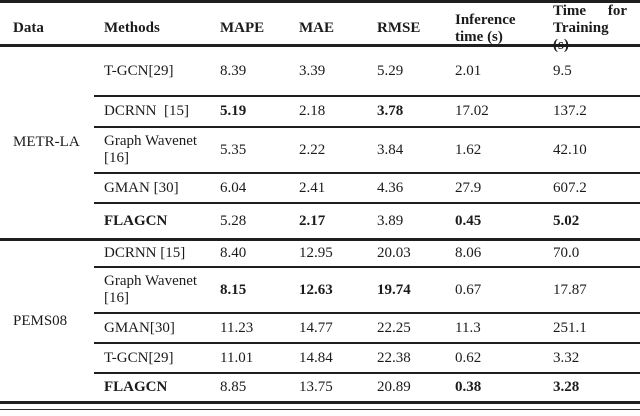  What do you see at coordinates (316, 289) in the screenshot?
I see `value-cell: 12.63` at bounding box center [316, 289].